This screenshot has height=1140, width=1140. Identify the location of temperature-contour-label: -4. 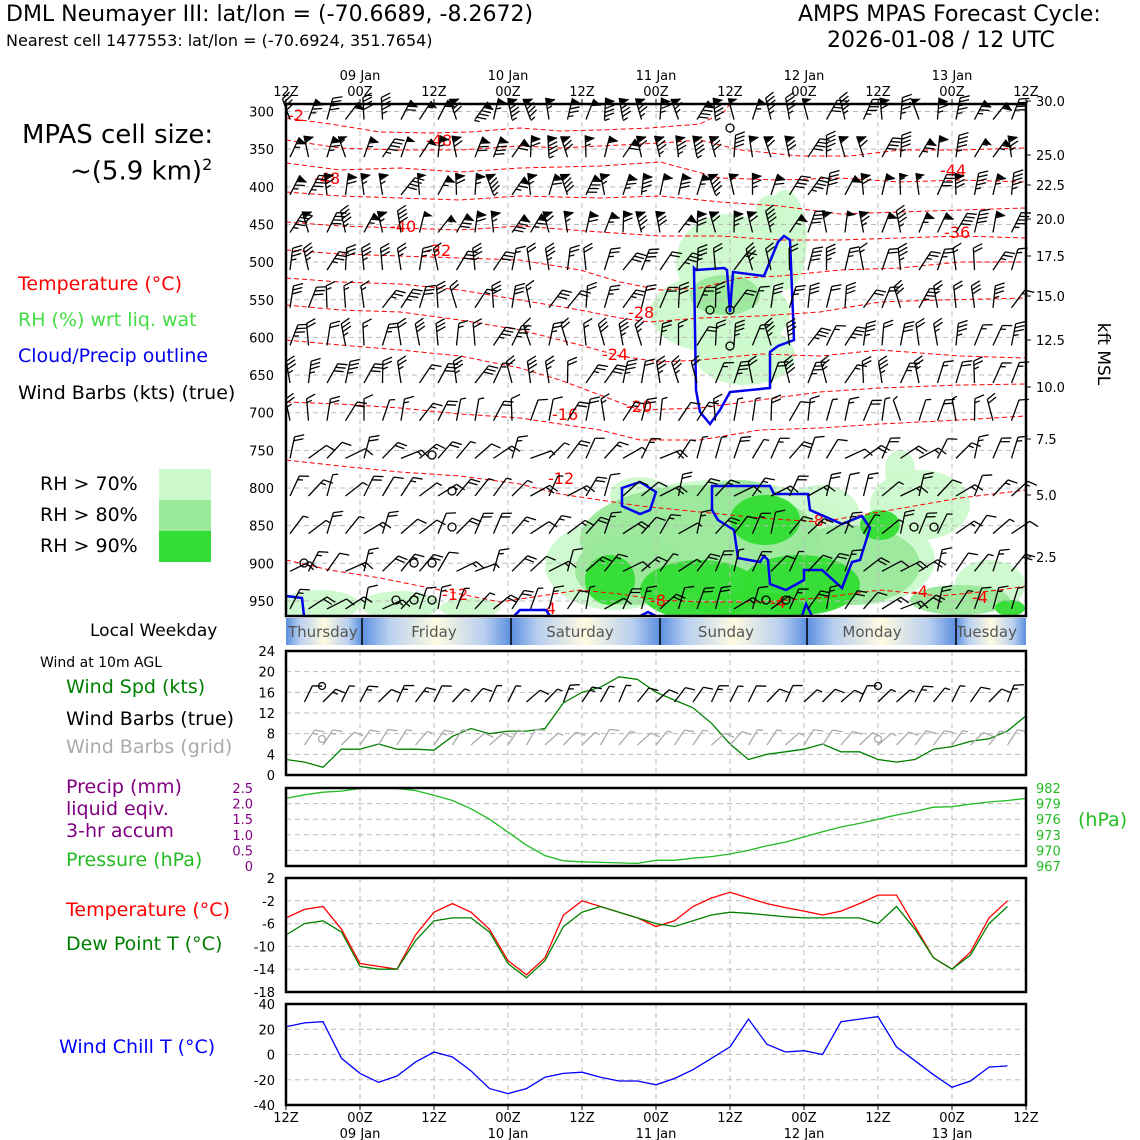
(920, 591).